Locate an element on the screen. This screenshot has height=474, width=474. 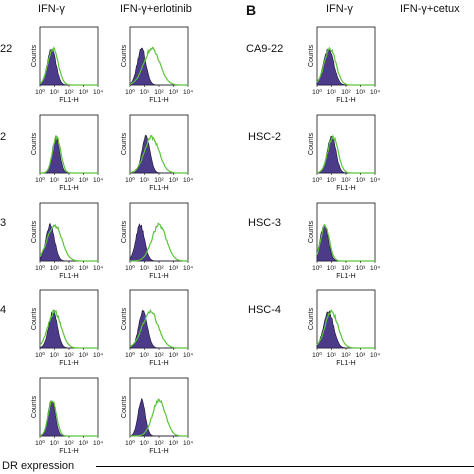
panel-b-row-label-hsc-4: HSC-4 is located at coordinates (265, 310).